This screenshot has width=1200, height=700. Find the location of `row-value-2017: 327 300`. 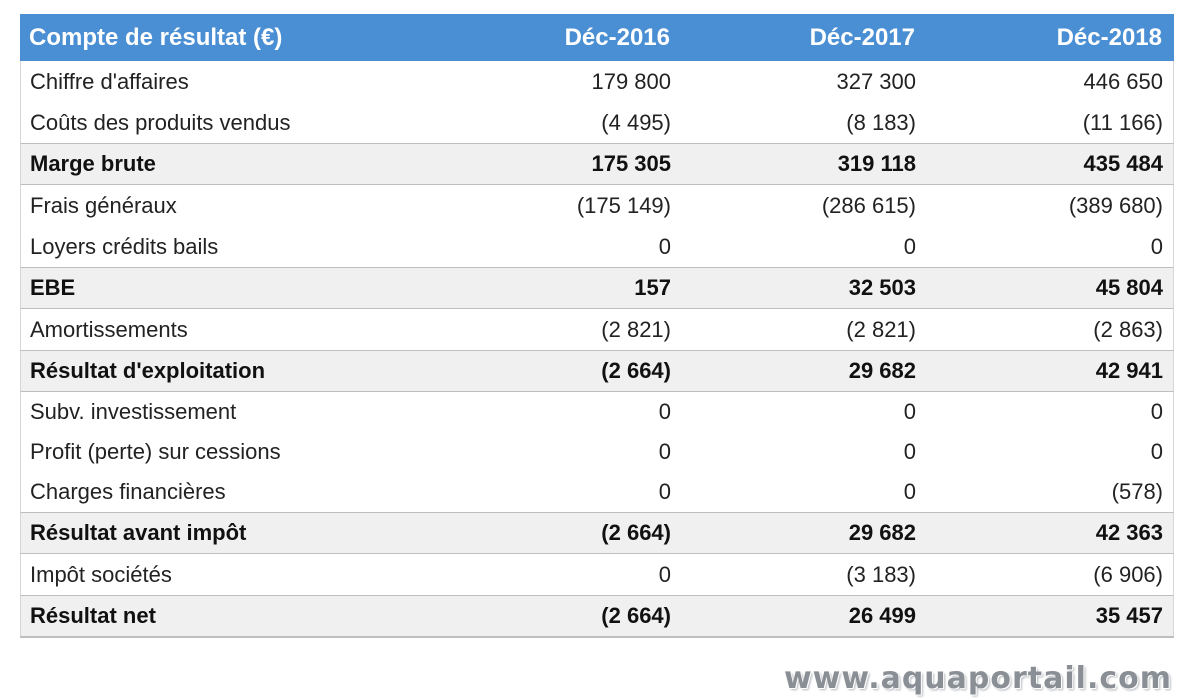

row-value-2017: 327 300 is located at coordinates (876, 81).